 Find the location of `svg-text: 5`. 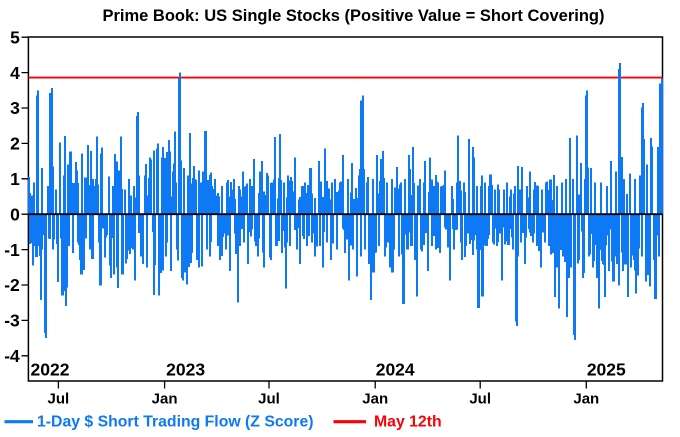

svg-text: 5 is located at coordinates (15, 37).